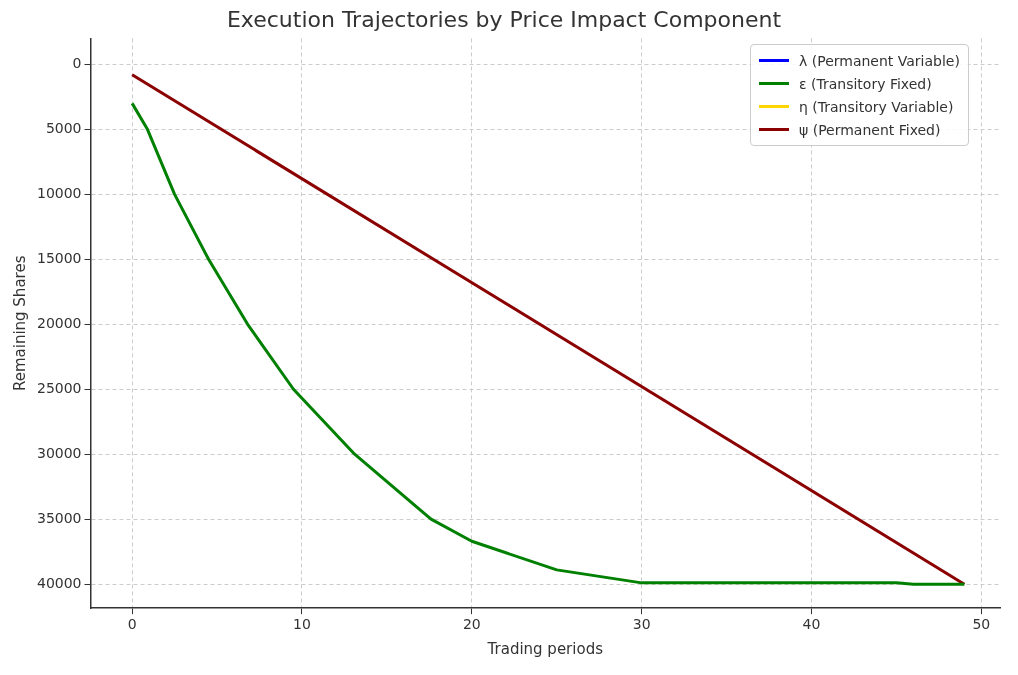 This screenshot has height=675, width=1018. What do you see at coordinates (302, 624) in the screenshot?
I see `x-tick-label: 10` at bounding box center [302, 624].